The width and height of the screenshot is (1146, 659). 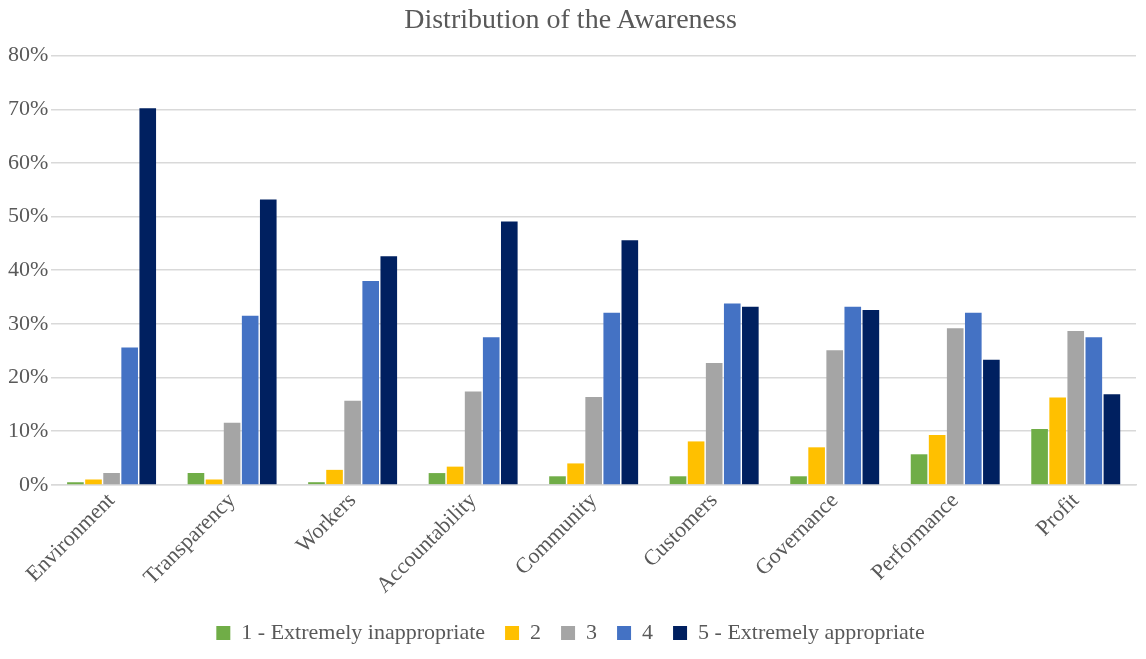 What do you see at coordinates (28, 322) in the screenshot?
I see `y-tick-label: 30%` at bounding box center [28, 322].